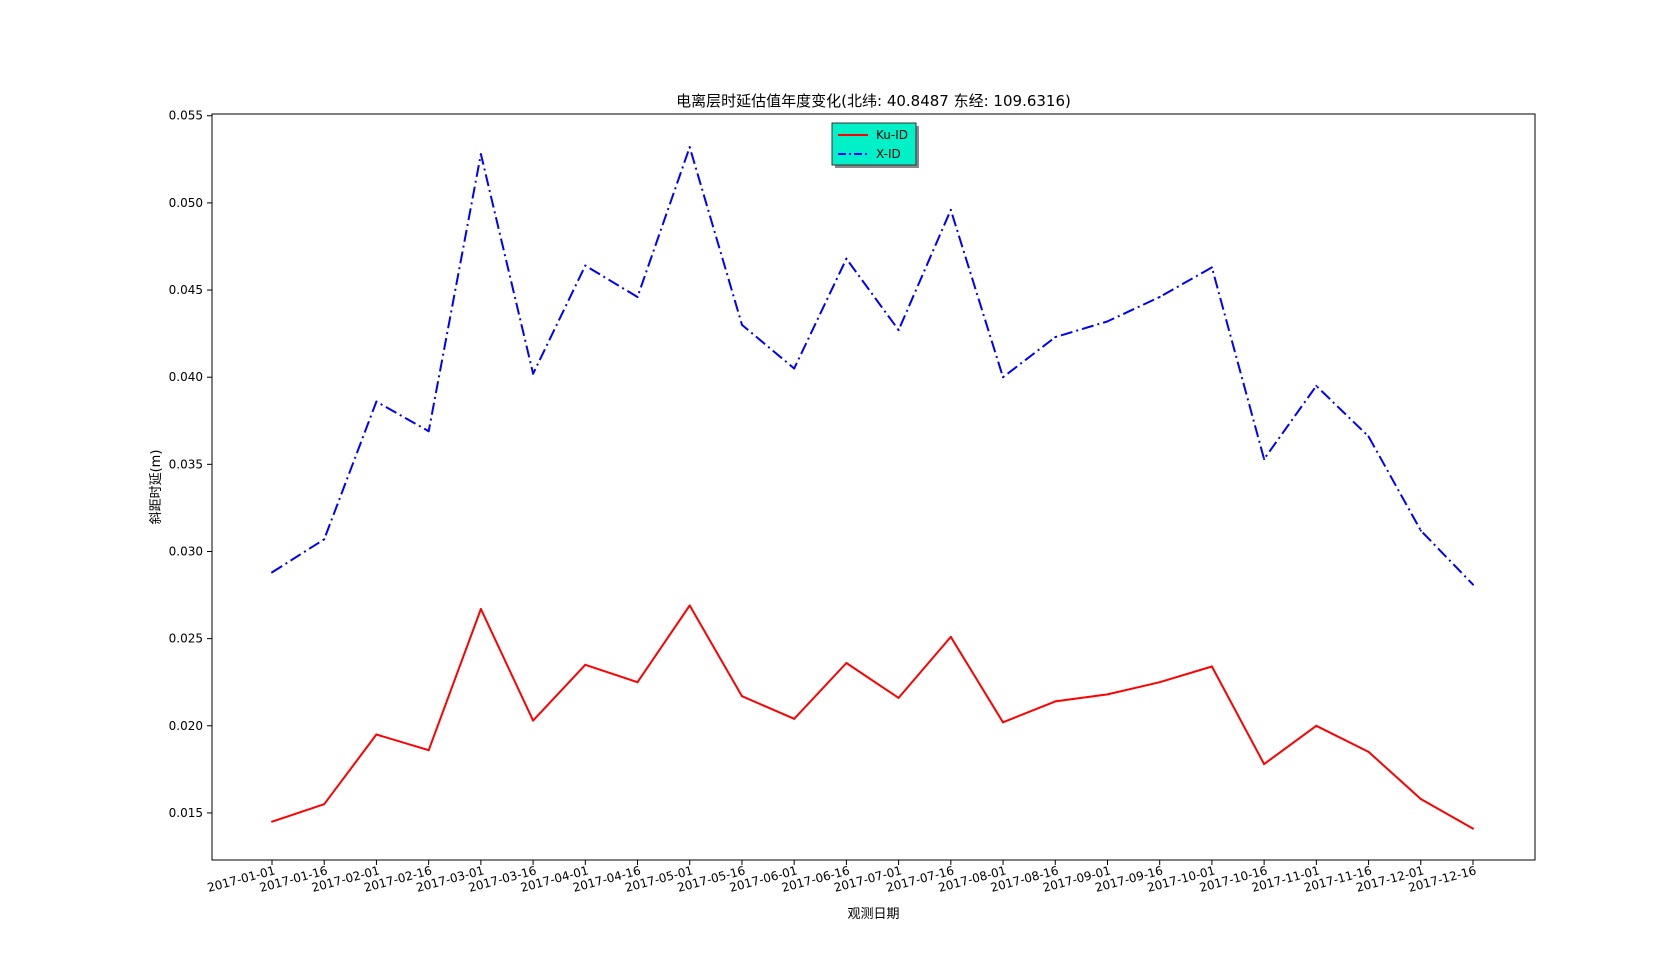 This screenshot has height=953, width=1680. Describe the element at coordinates (873, 101) in the screenshot. I see `chart-title: 电离层时延估值年度变化(北纬: 40.8487 东经: 109.6316)` at that location.